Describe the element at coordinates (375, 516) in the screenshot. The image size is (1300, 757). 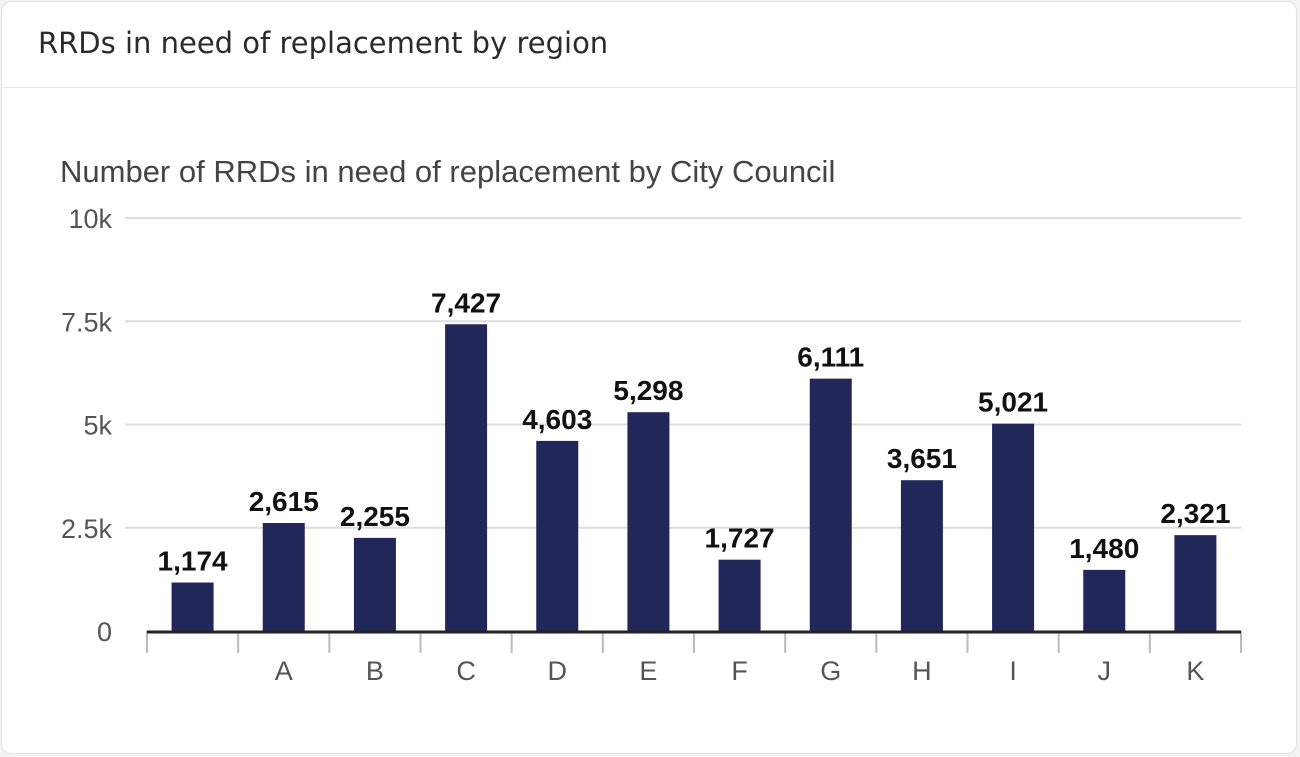
I see `data-label: 2,255` at that location.